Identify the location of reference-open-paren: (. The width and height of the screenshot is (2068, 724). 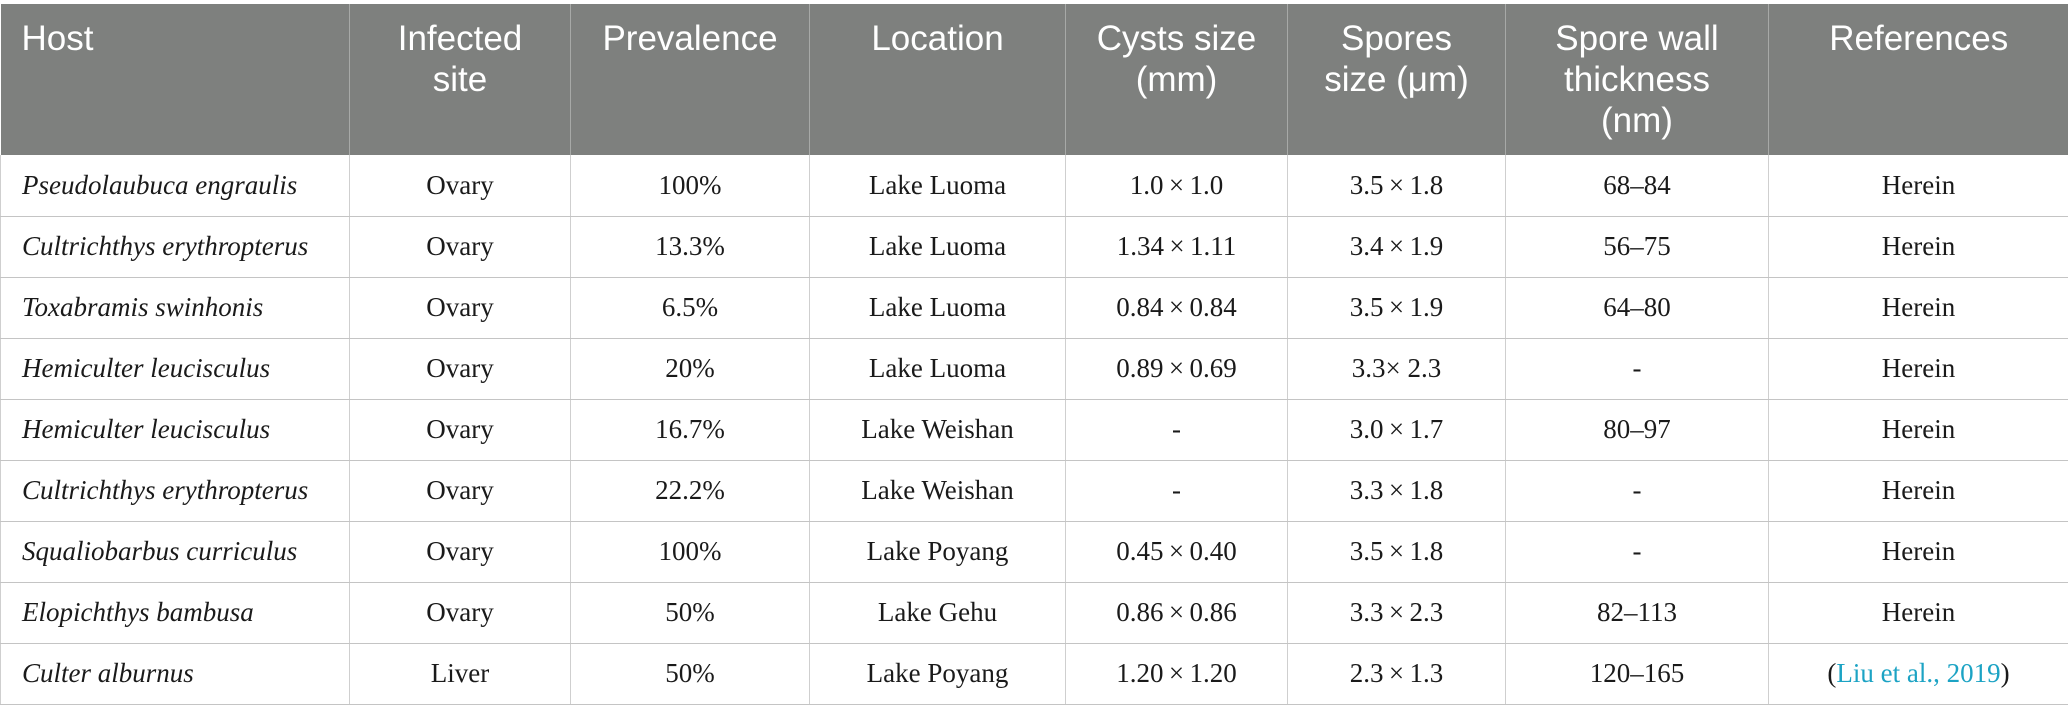
(1832, 673).